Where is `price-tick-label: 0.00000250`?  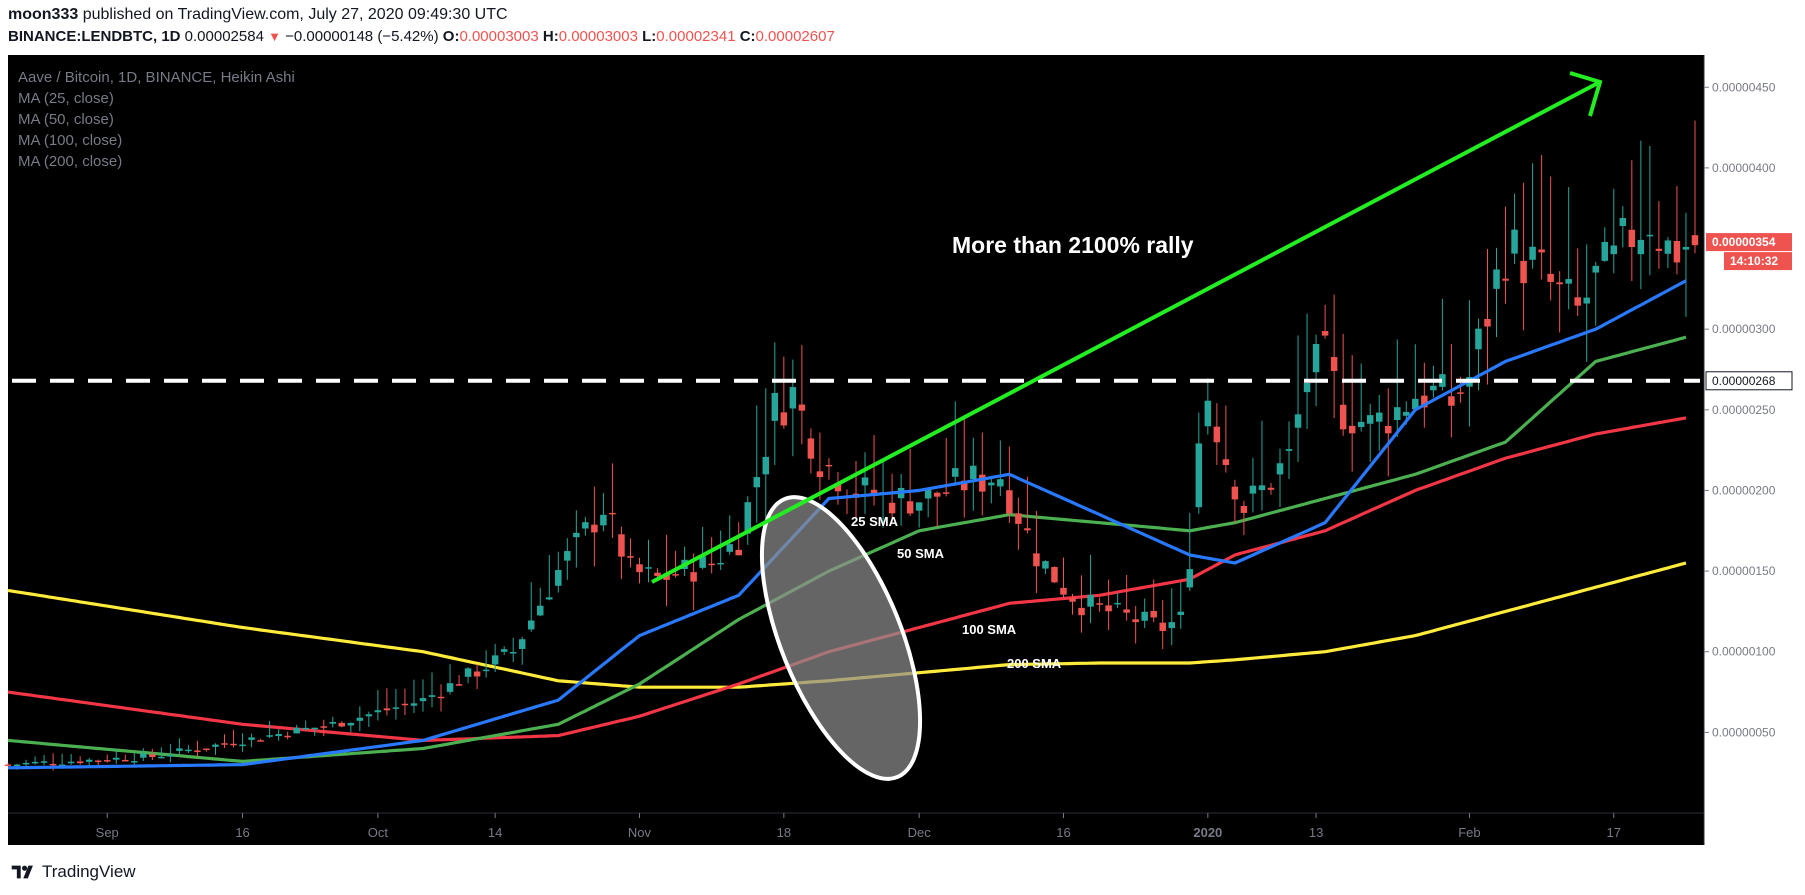 price-tick-label: 0.00000250 is located at coordinates (1744, 410).